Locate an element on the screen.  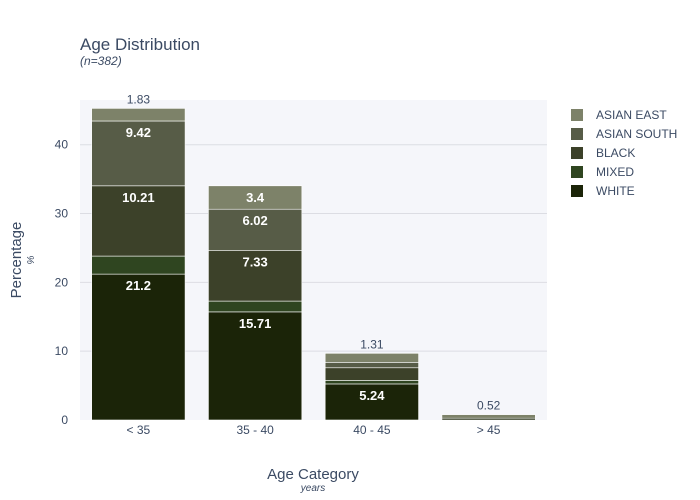
data-label: 6.02 is located at coordinates (254, 220).